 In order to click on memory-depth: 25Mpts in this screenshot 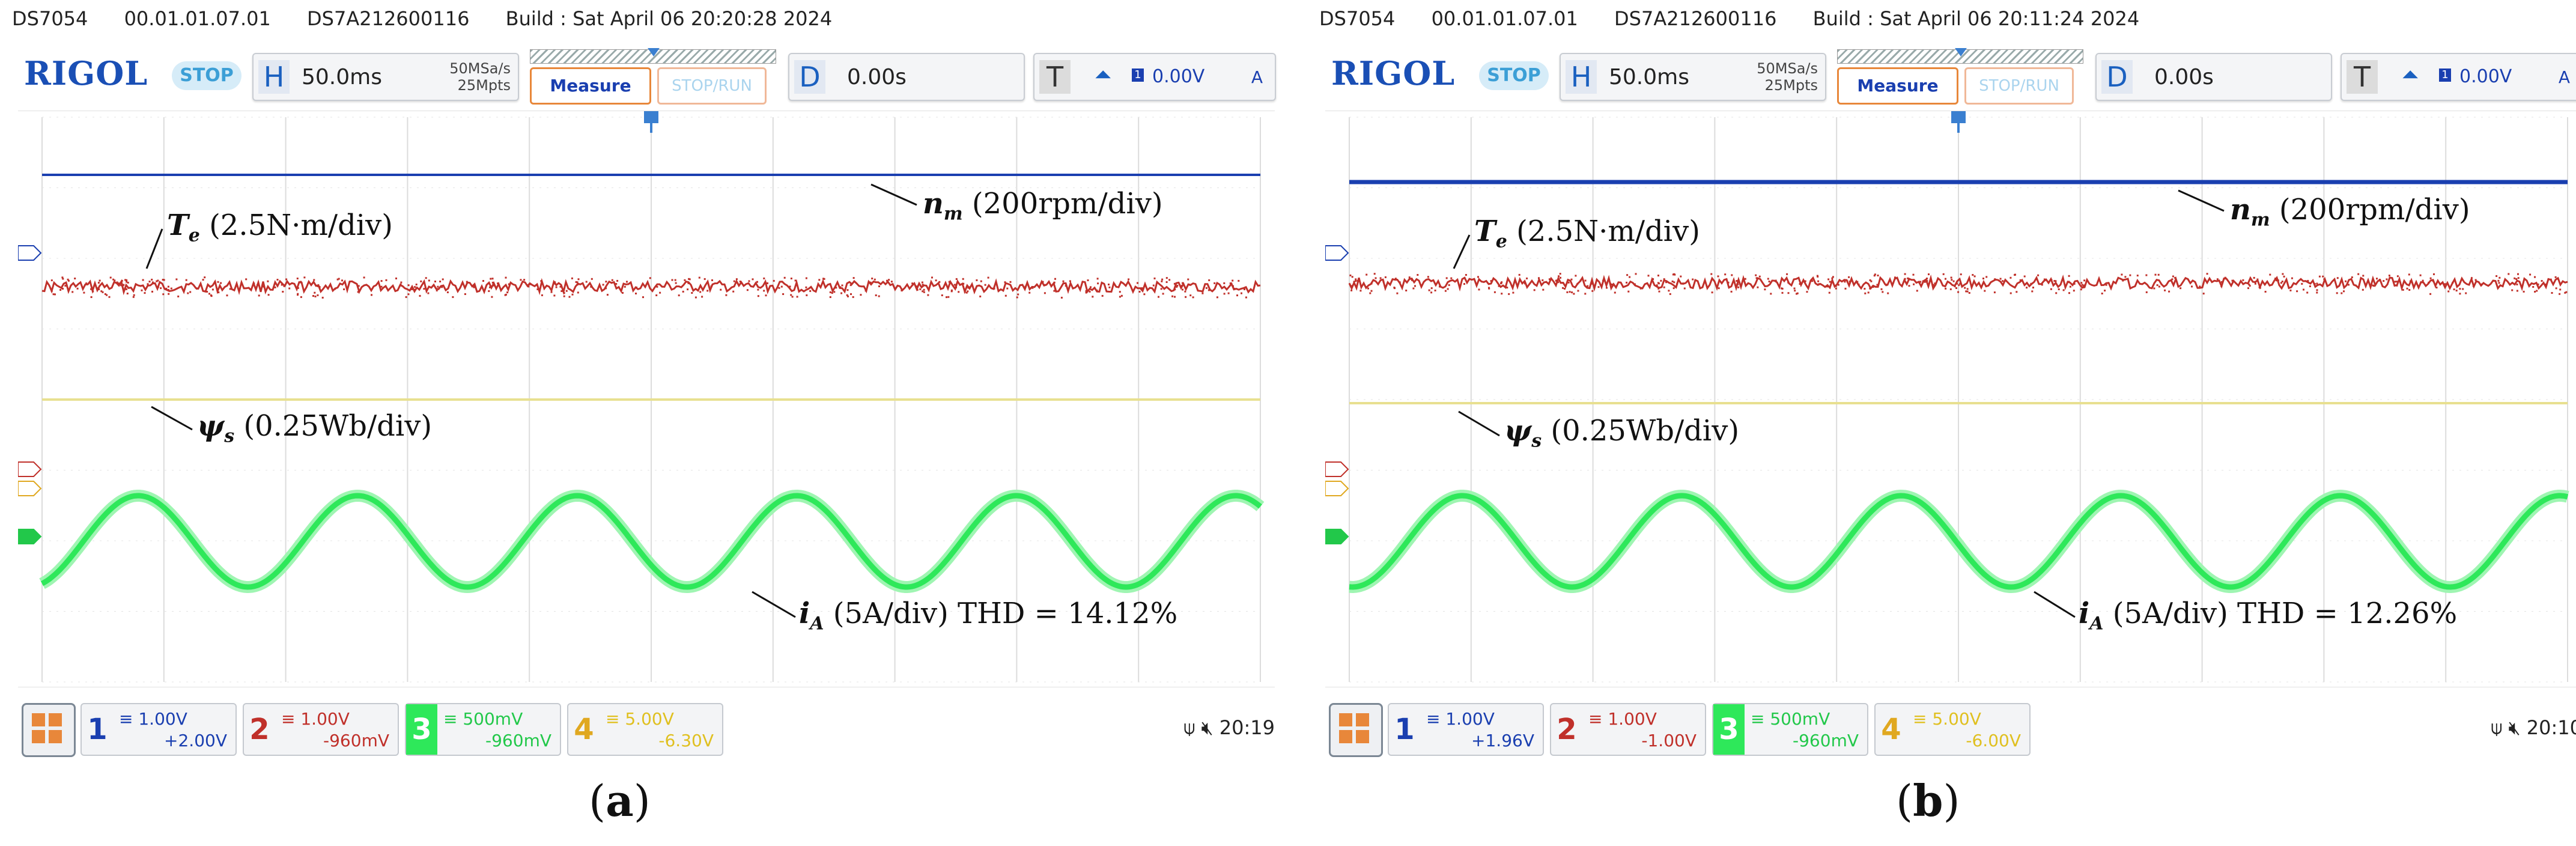, I will do `click(1791, 85)`.